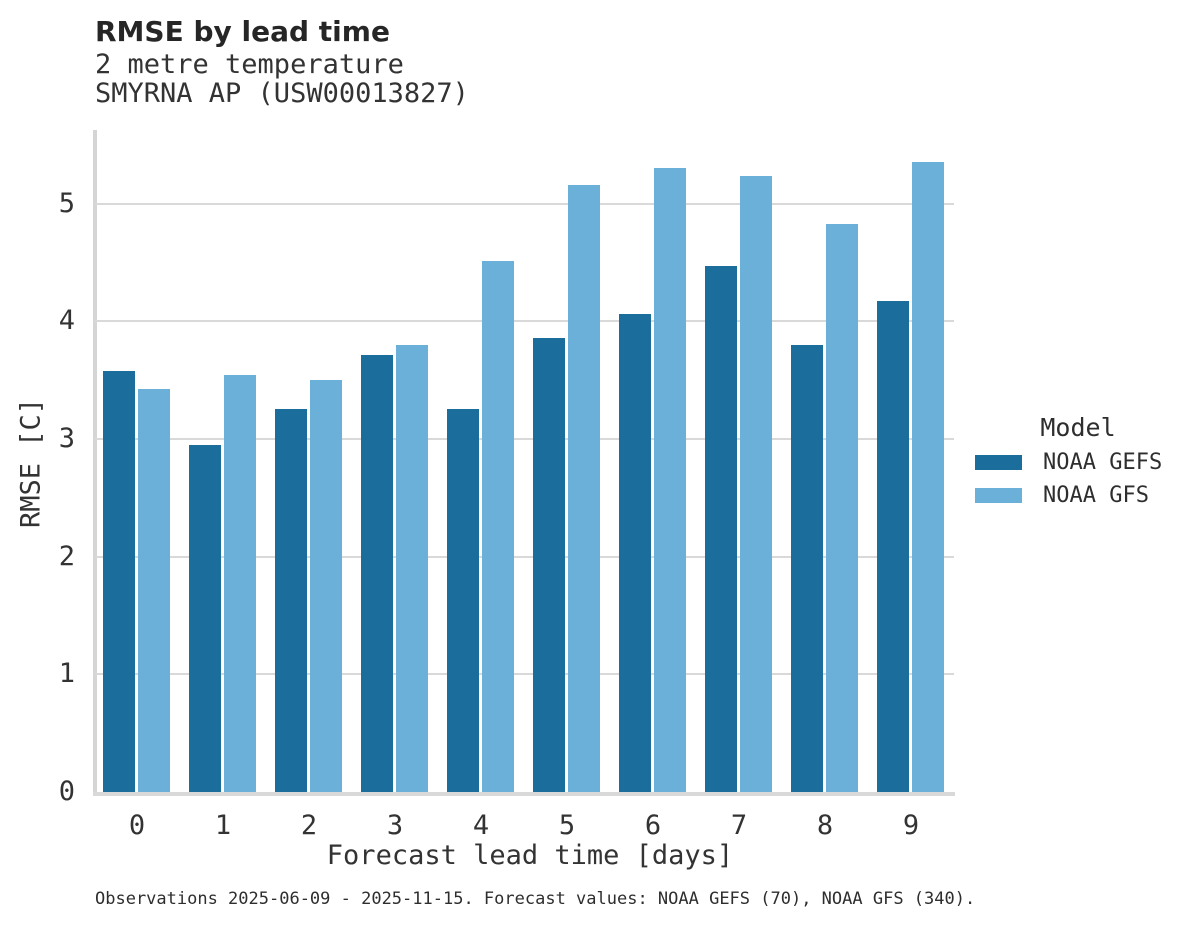 The width and height of the screenshot is (1195, 928). I want to click on y-axis-label: RMSE [C], so click(31, 463).